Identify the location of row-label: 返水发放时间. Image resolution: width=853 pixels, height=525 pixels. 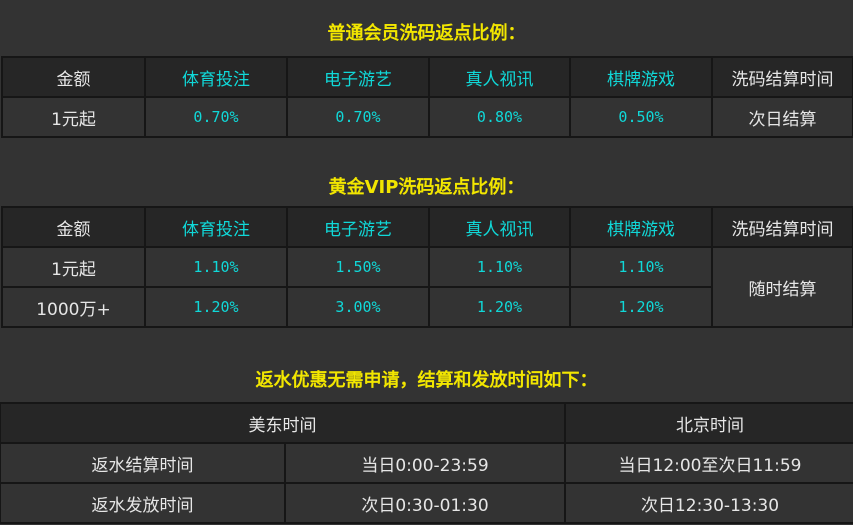
(143, 503).